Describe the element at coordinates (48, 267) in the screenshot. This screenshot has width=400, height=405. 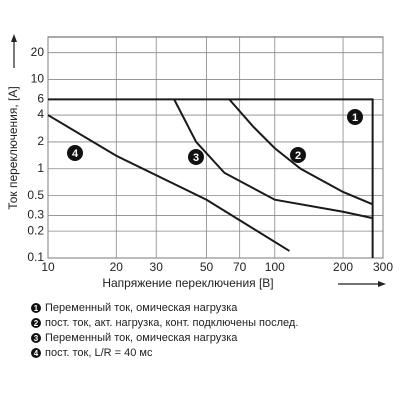
I see `x-tick-label: 10` at that location.